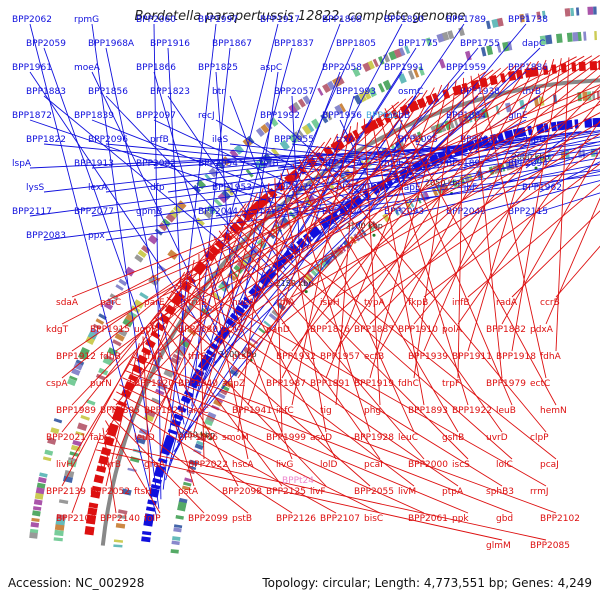 Image resolution: width=600 pixels, height=600 pixels. I want to click on reverse-gene-label: ftsH, so click(143, 492).